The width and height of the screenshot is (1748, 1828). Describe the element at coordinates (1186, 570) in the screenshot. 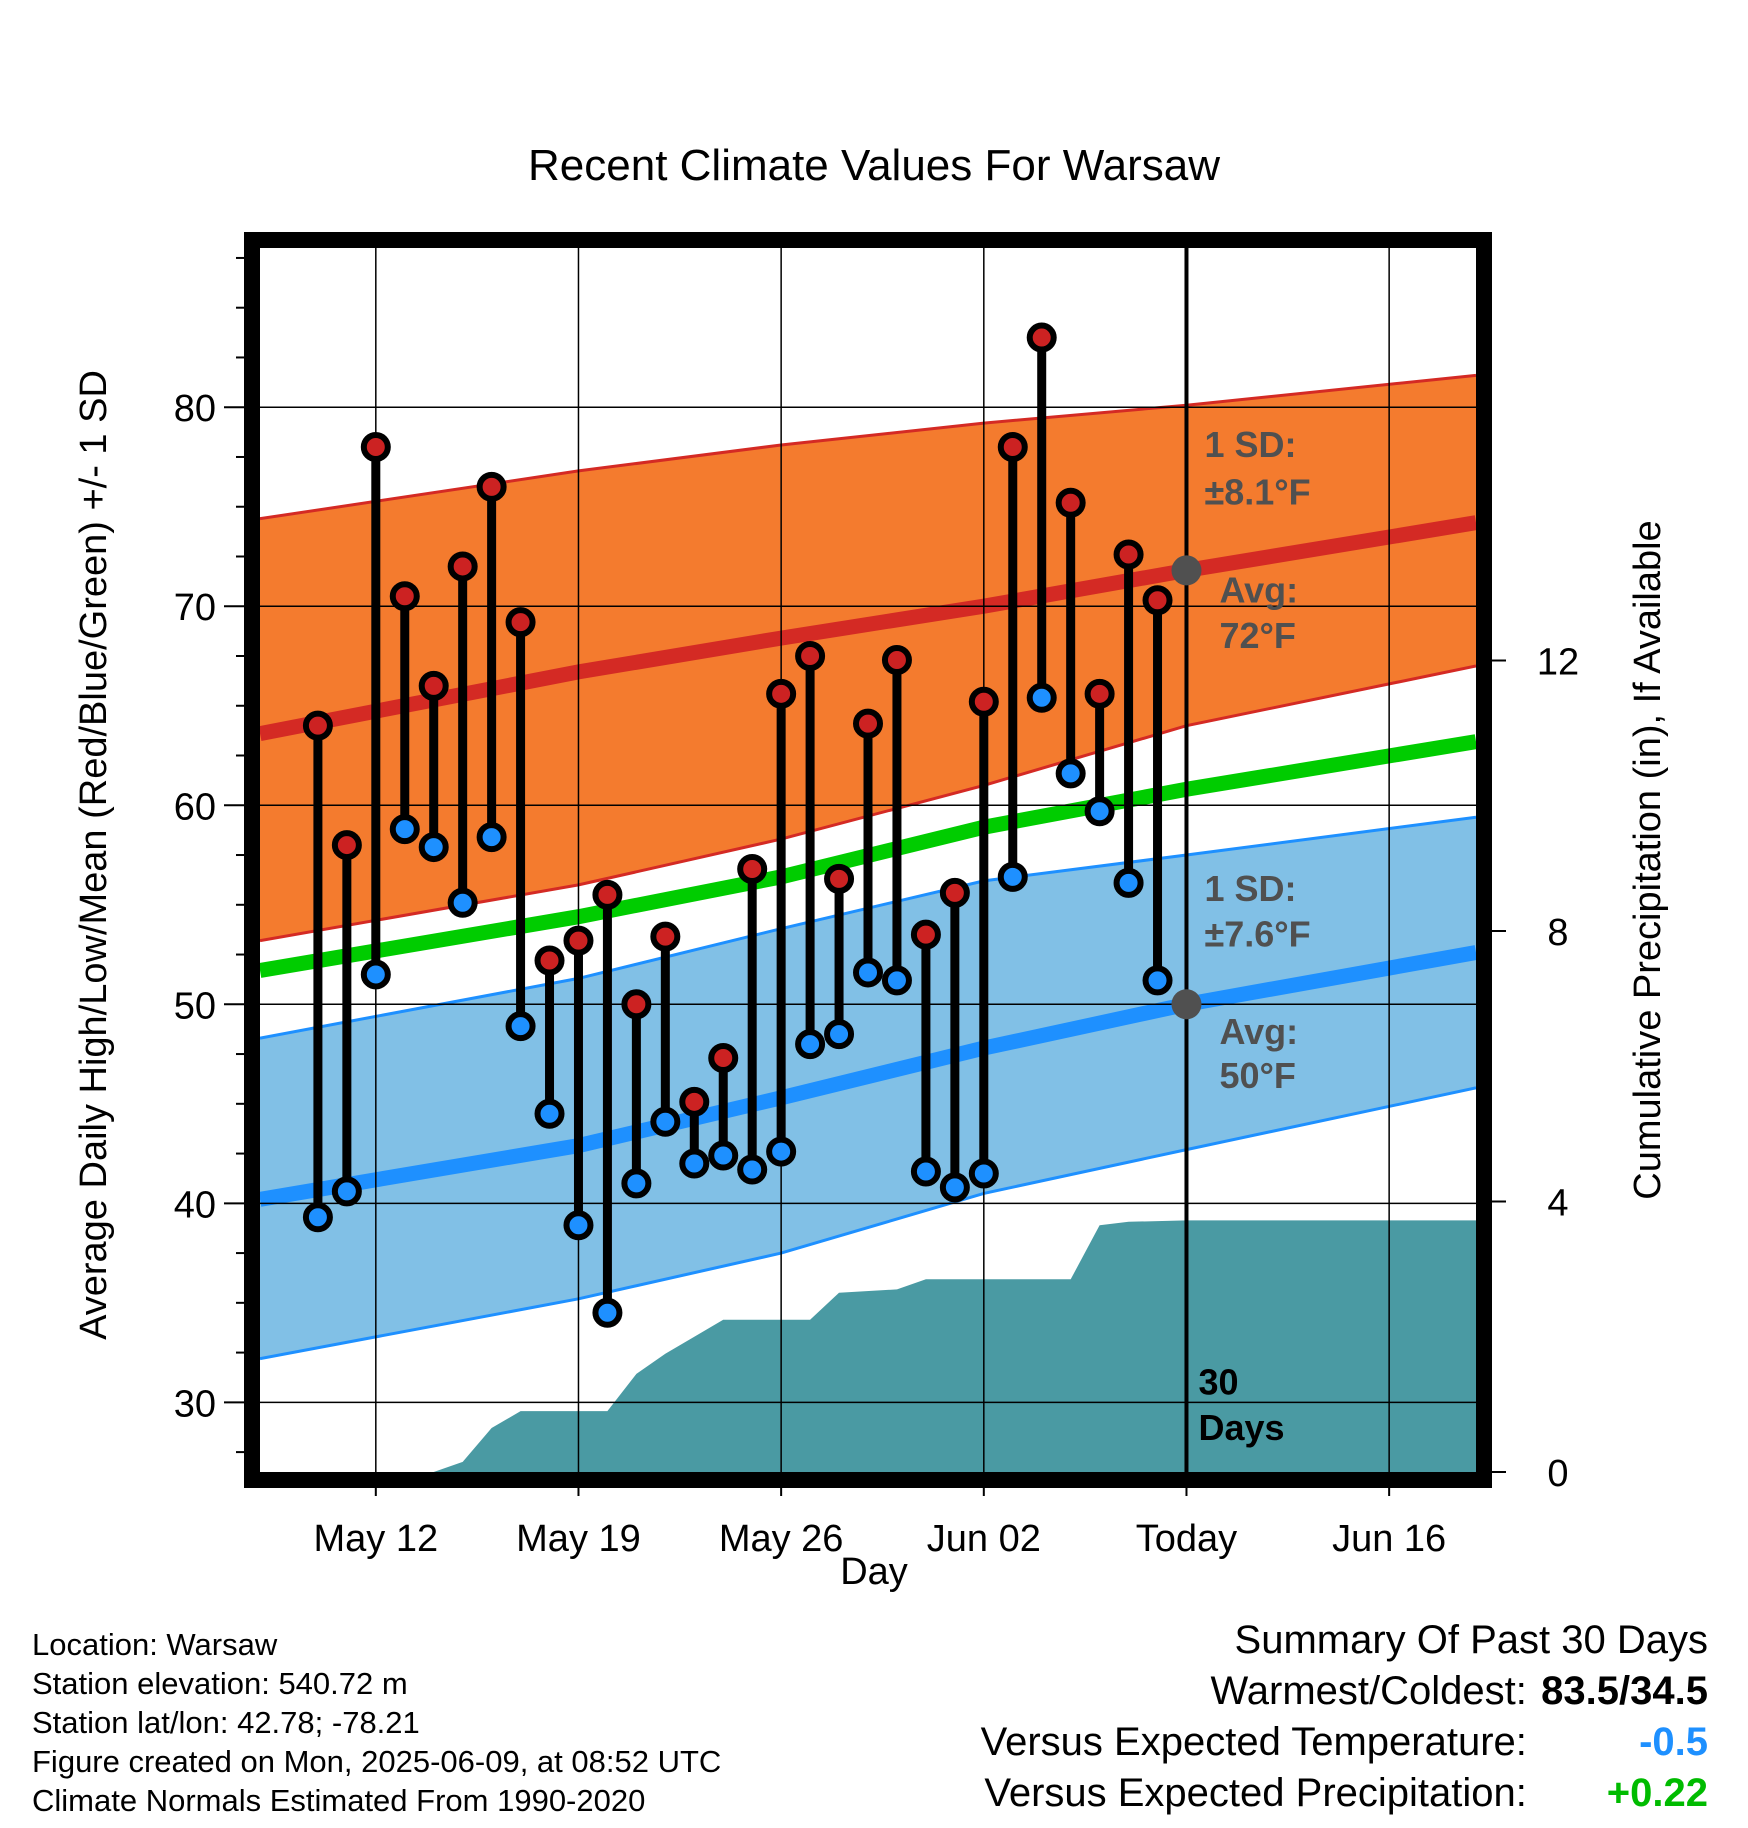

I see `today-avg-high-marker` at that location.